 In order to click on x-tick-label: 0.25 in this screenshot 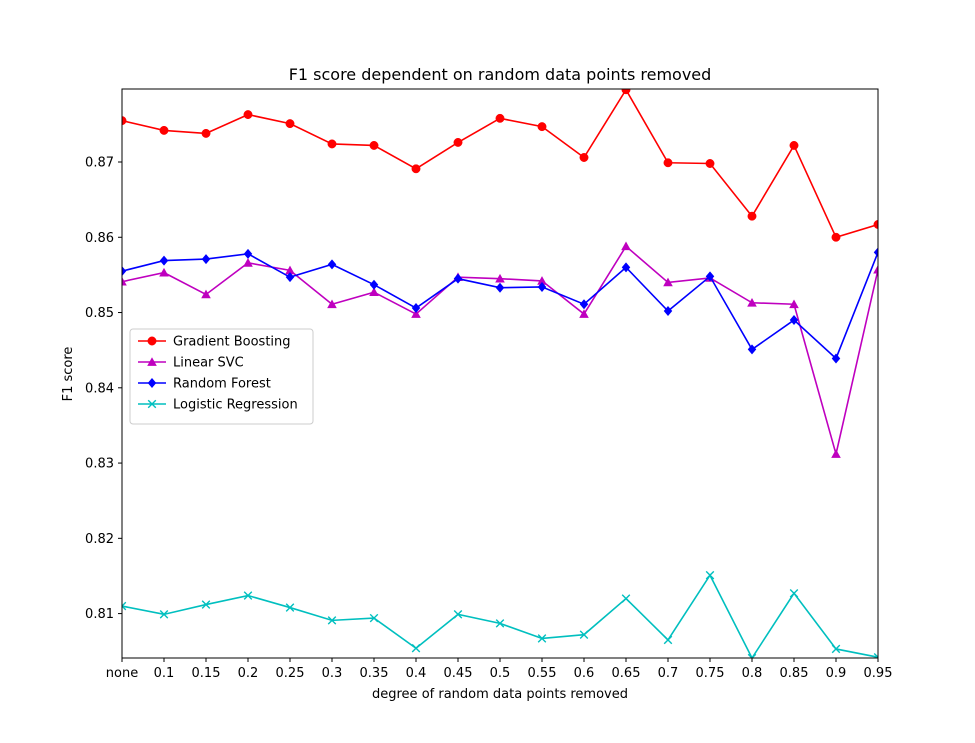, I will do `click(290, 673)`.